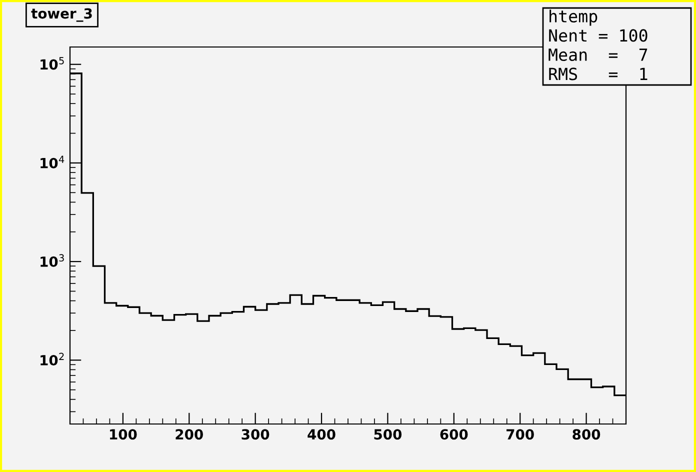 This screenshot has width=696, height=472. I want to click on y-tick-label: 10$^{4}$, so click(52, 162).